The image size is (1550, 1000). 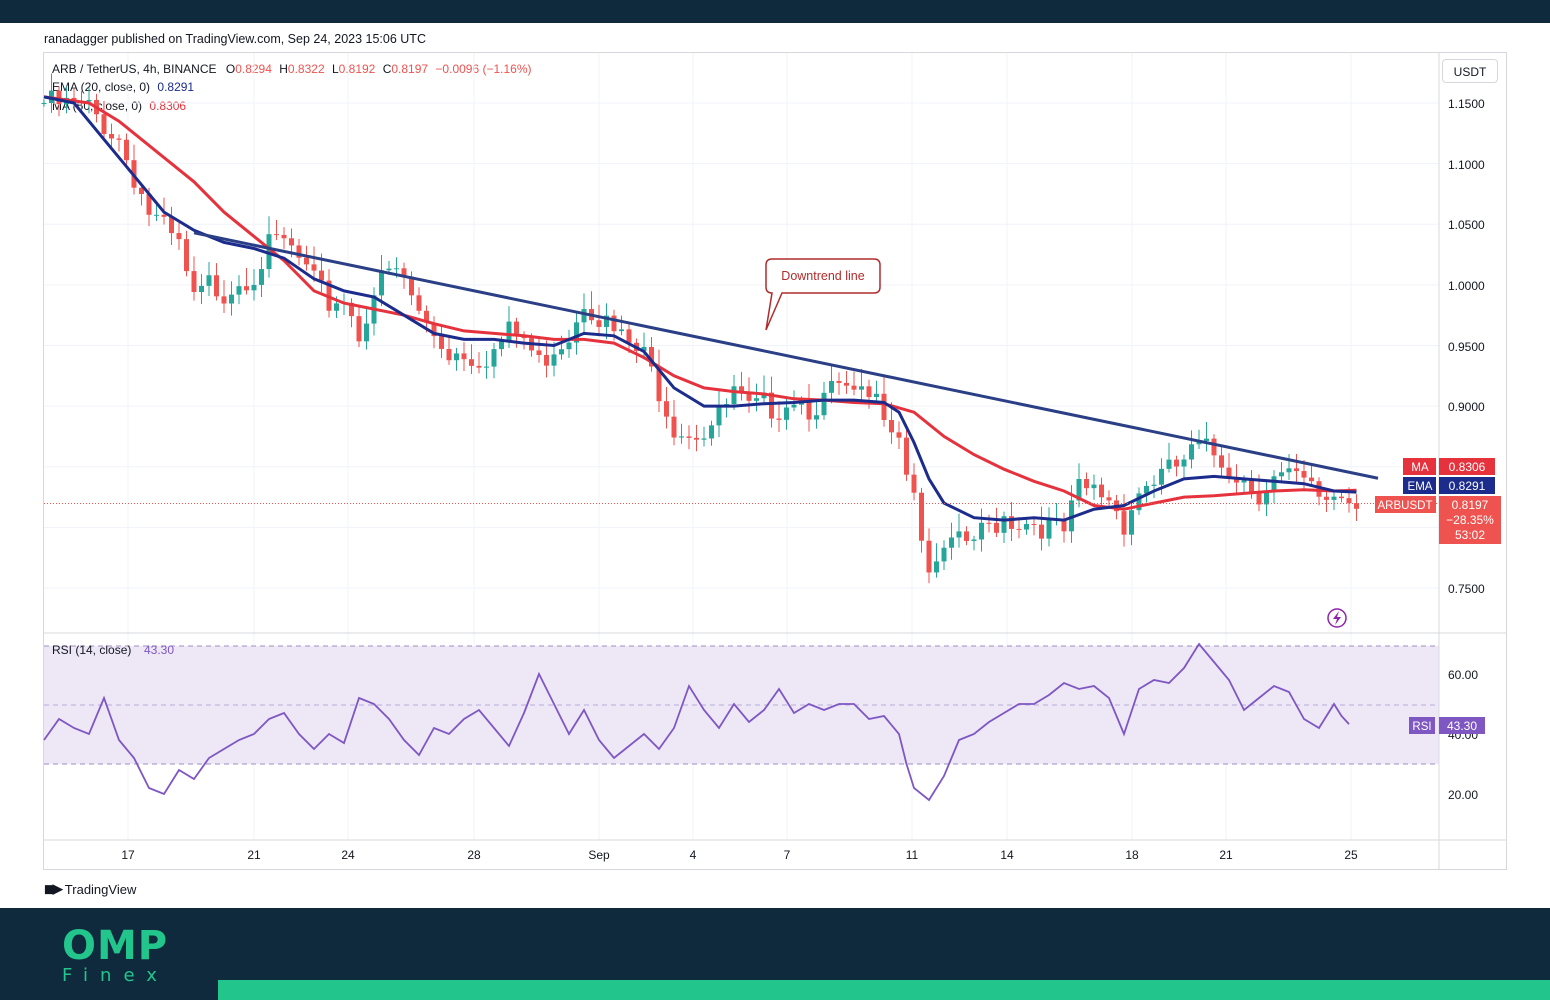 I want to click on tradingview-logo: ◼▶ TradingView, so click(x=90, y=889).